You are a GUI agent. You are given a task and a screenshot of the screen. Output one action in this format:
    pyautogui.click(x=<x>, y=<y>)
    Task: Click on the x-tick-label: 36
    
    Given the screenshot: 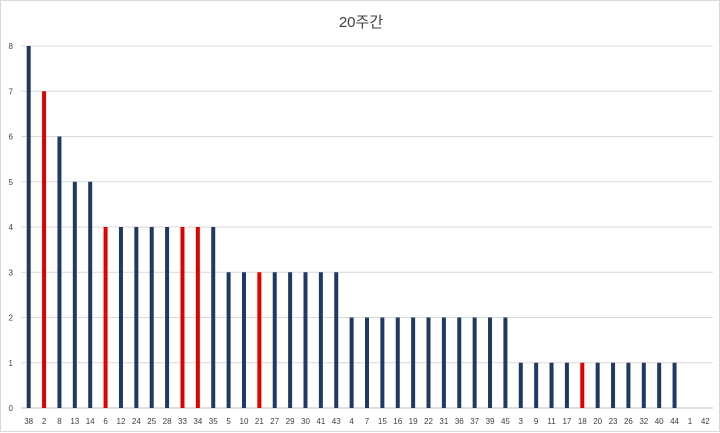 What is the action you would take?
    pyautogui.click(x=459, y=421)
    